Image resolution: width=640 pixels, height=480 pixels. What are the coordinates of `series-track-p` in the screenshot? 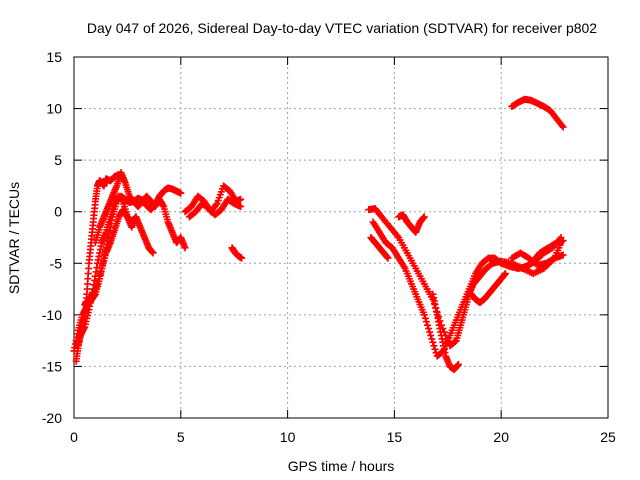 It's located at (537, 259).